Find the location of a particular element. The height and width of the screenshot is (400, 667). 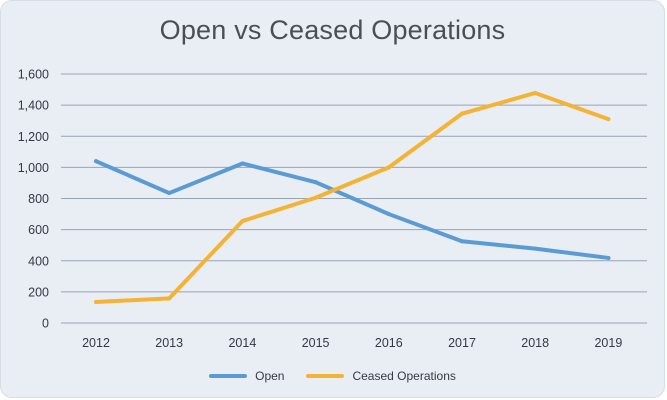

y-tick-label: 800 is located at coordinates (38, 199).